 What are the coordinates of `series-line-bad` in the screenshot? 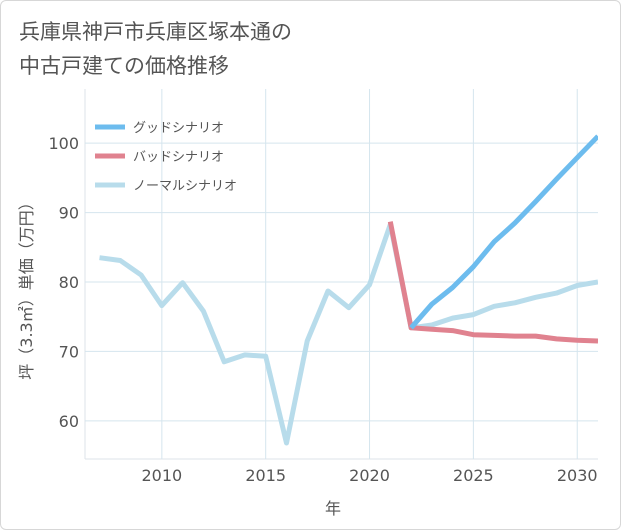 It's located at (492, 282).